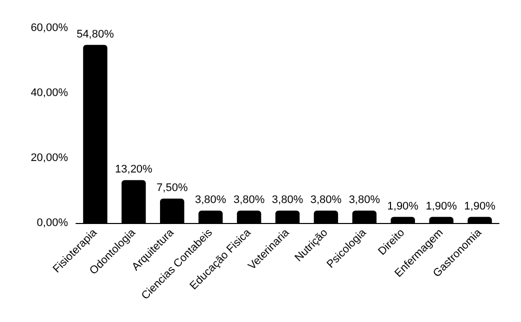 The image size is (521, 322). I want to click on y-tick-label: 60,00%, so click(49, 28).